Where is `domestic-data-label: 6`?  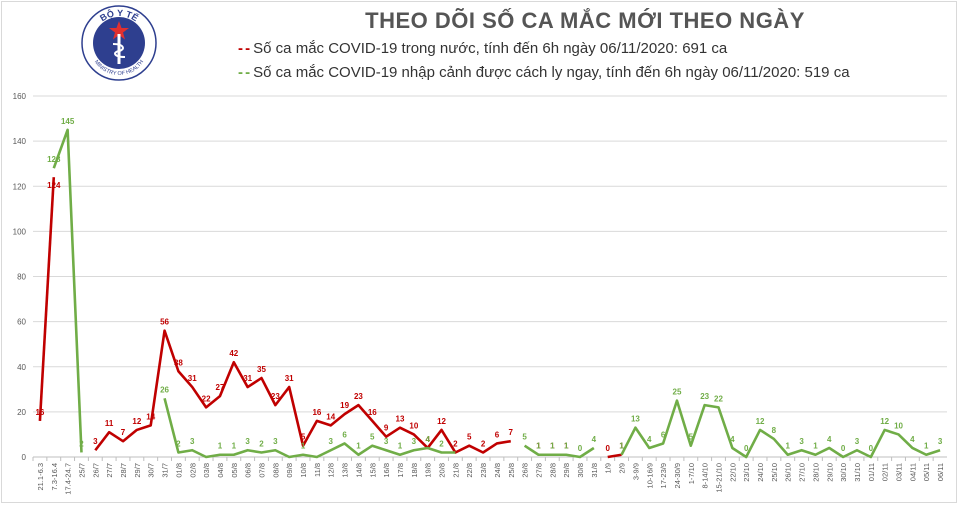 domestic-data-label: 6 is located at coordinates (497, 434).